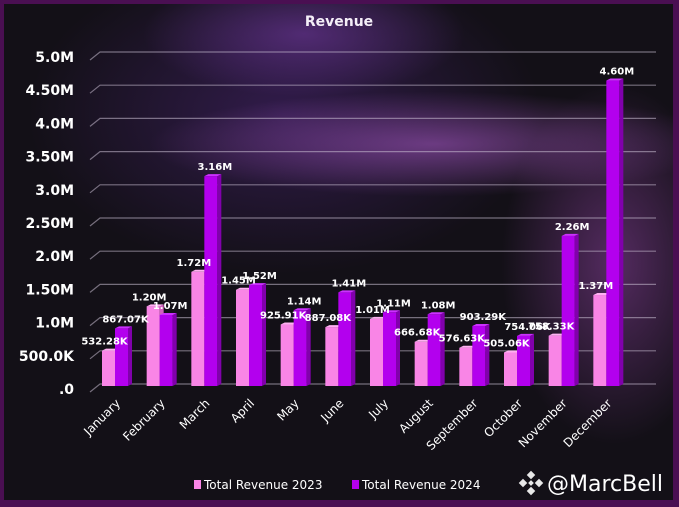 The image size is (679, 507). Describe the element at coordinates (242, 410) in the screenshot. I see `x-tick-april: April` at that location.